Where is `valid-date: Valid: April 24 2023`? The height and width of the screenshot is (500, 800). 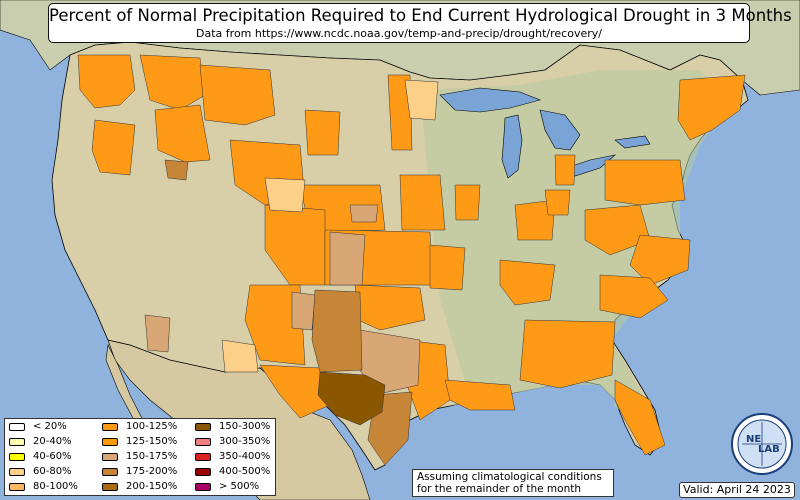 valid-date: Valid: April 24 2023 is located at coordinates (737, 490).